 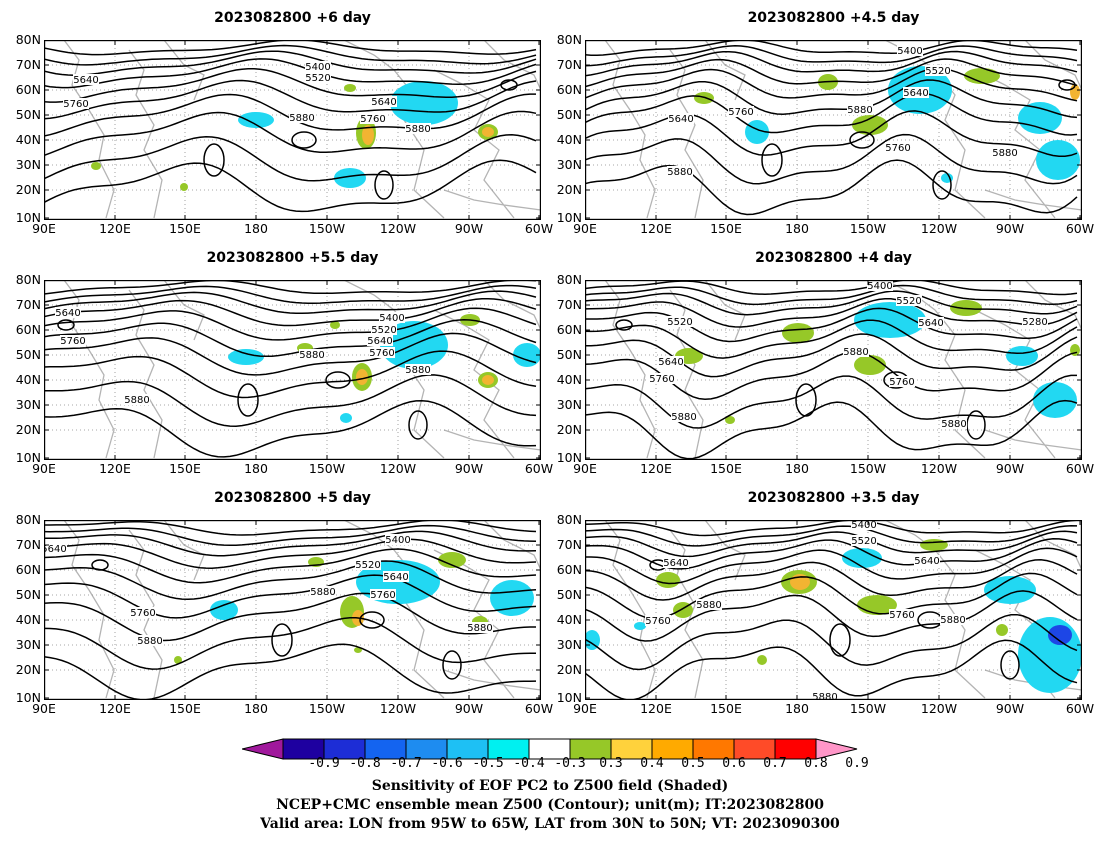 I want to click on contour-label: 5520, so click(x=679, y=322).